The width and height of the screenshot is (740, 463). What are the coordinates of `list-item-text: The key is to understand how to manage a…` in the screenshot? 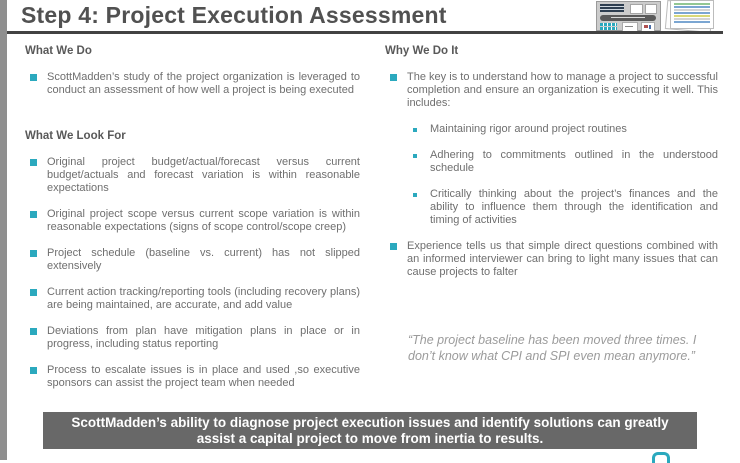 It's located at (562, 90).